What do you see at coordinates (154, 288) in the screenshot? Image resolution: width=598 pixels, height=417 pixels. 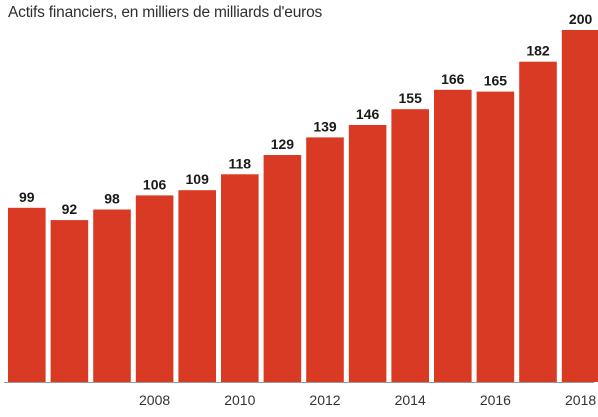 I see `bar-2008` at bounding box center [154, 288].